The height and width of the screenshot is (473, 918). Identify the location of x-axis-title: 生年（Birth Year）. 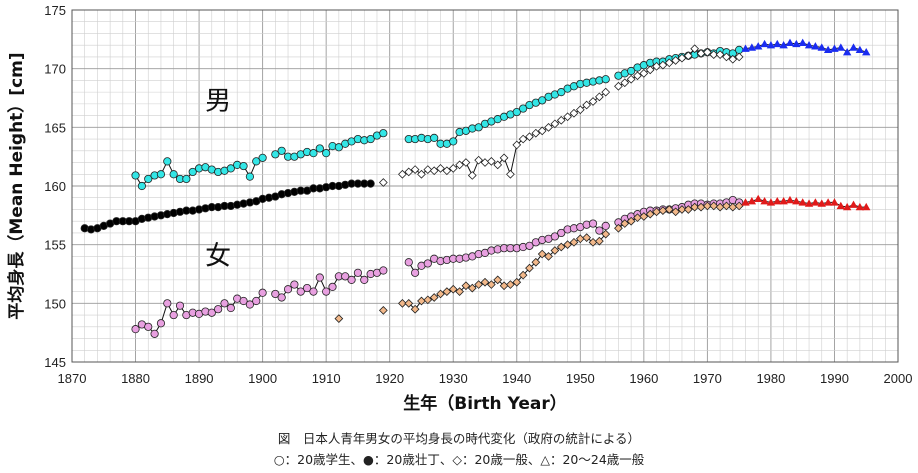
(484, 403).